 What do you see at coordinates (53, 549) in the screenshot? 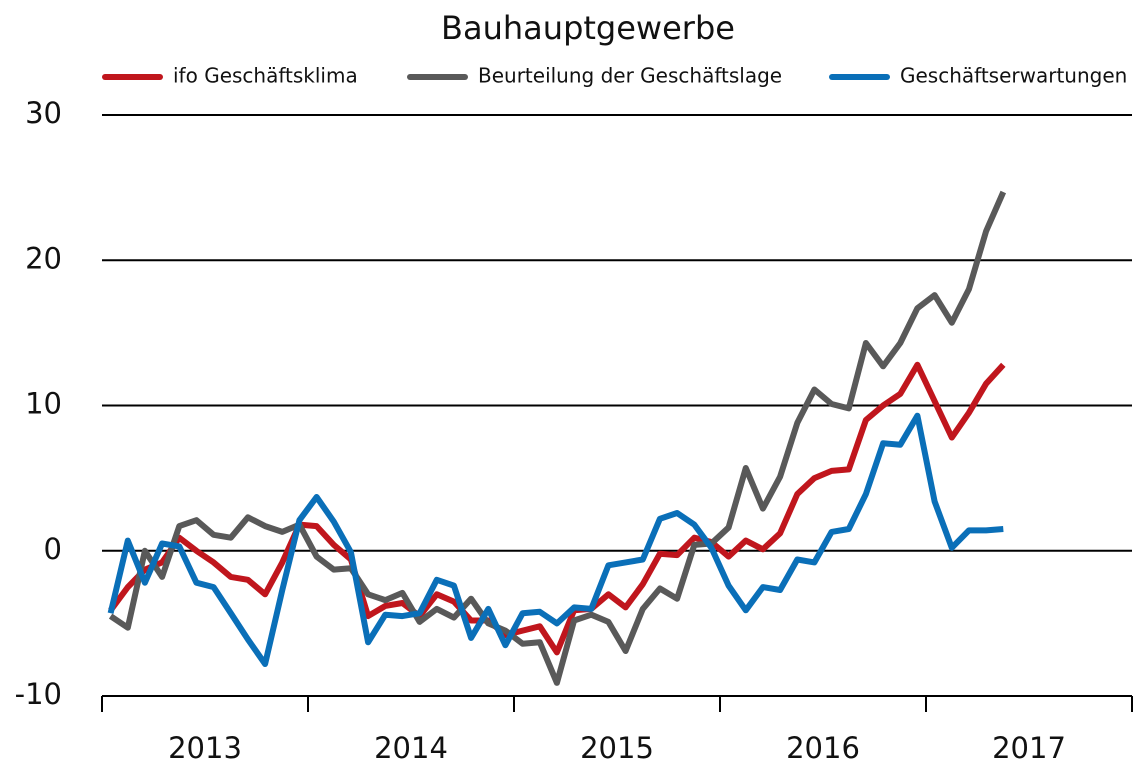
I see `y-tick-label: 0` at bounding box center [53, 549].